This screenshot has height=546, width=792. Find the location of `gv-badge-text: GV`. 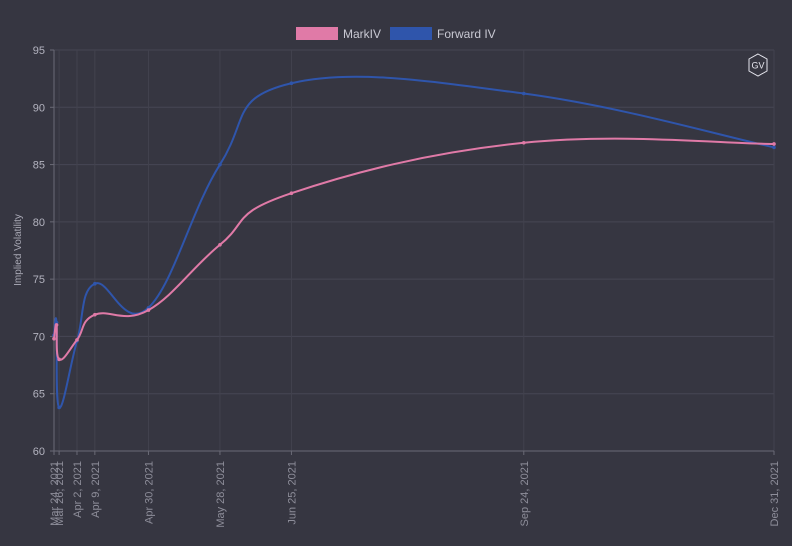

gv-badge-text: GV is located at coordinates (757, 66).